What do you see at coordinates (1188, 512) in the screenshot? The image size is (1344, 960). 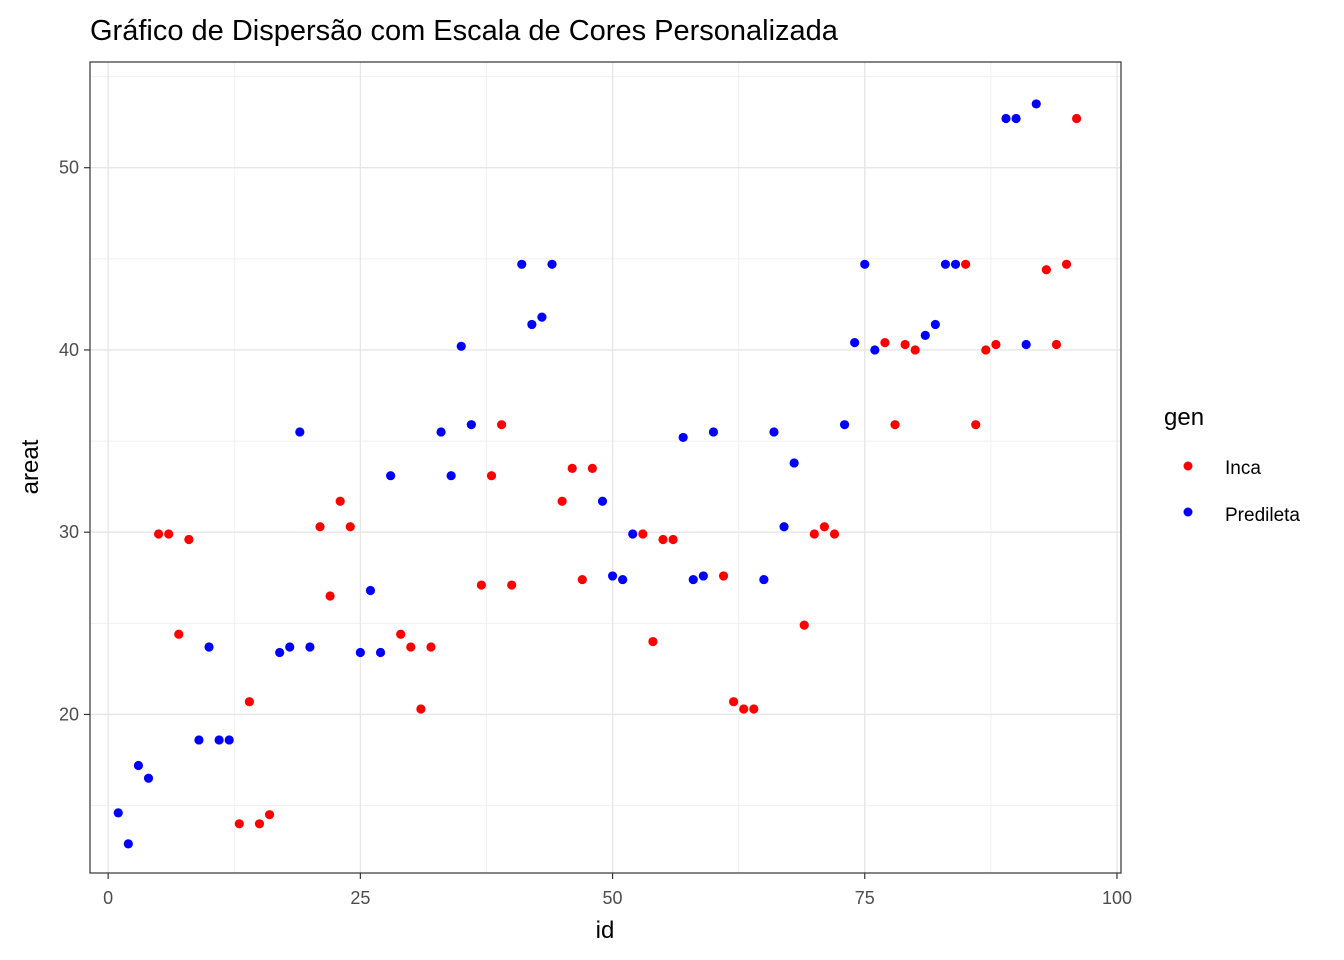 I see `legend-key-predileta` at bounding box center [1188, 512].